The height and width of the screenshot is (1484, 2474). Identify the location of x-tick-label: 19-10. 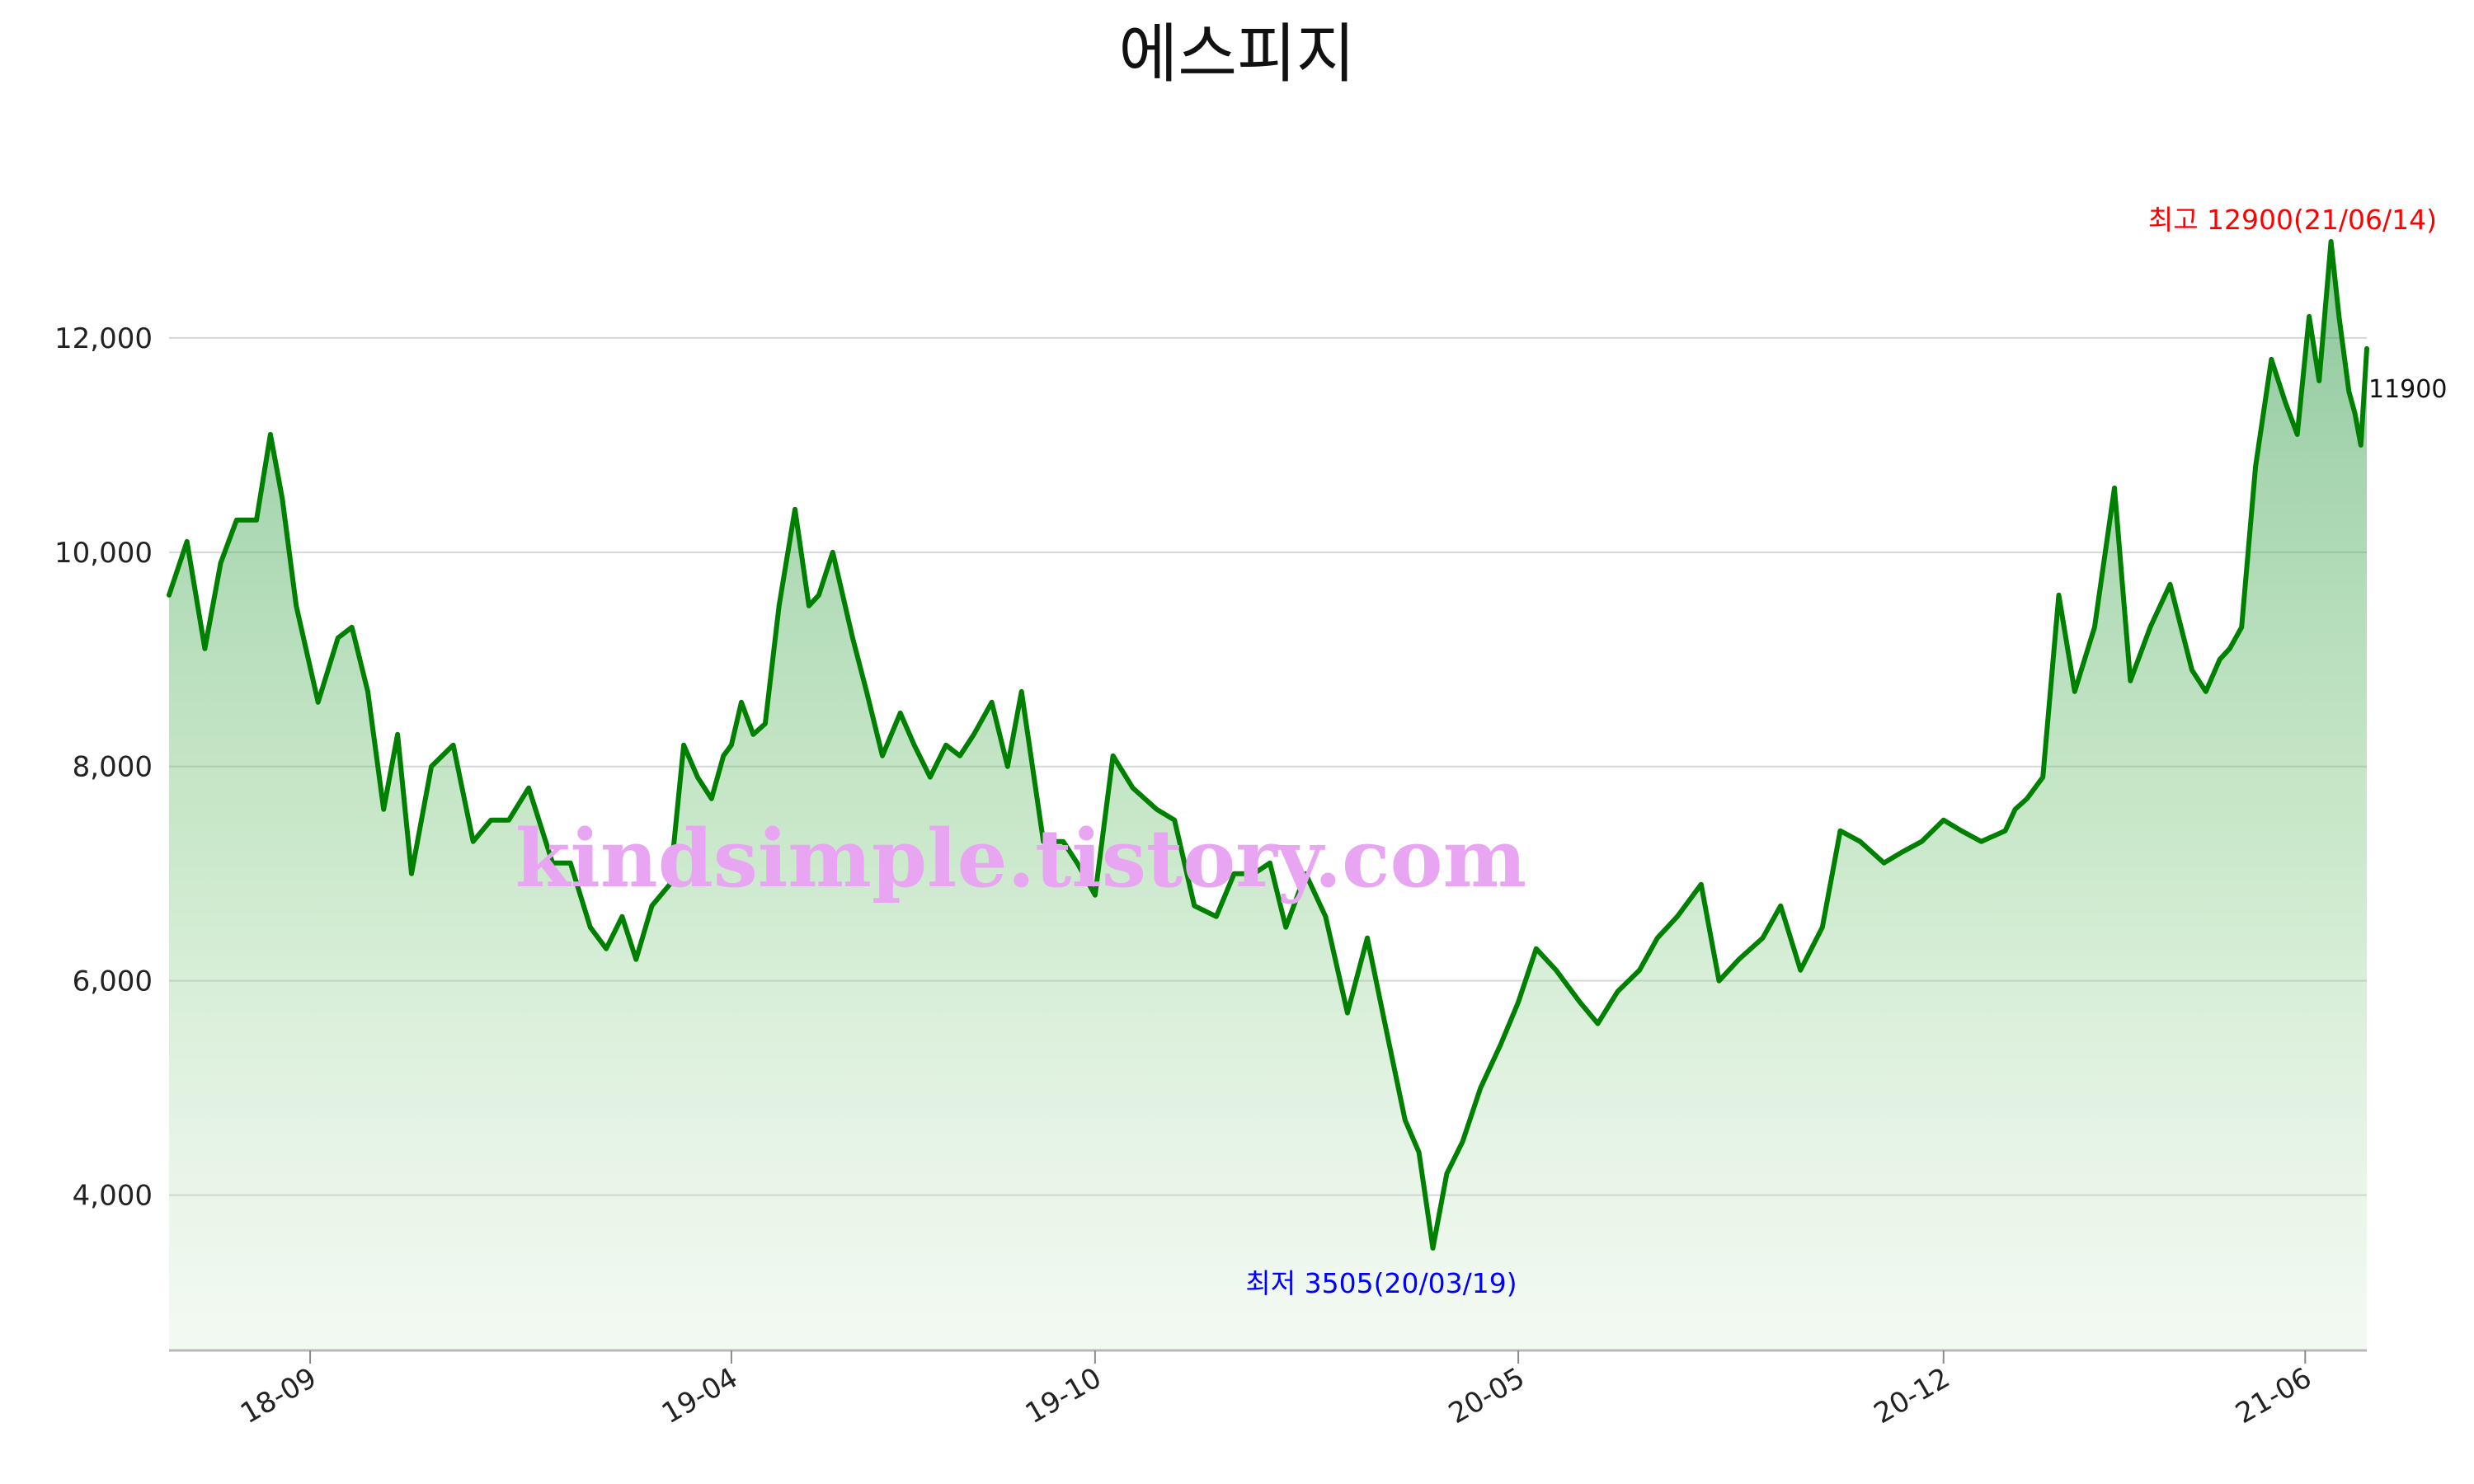
(1064, 1395).